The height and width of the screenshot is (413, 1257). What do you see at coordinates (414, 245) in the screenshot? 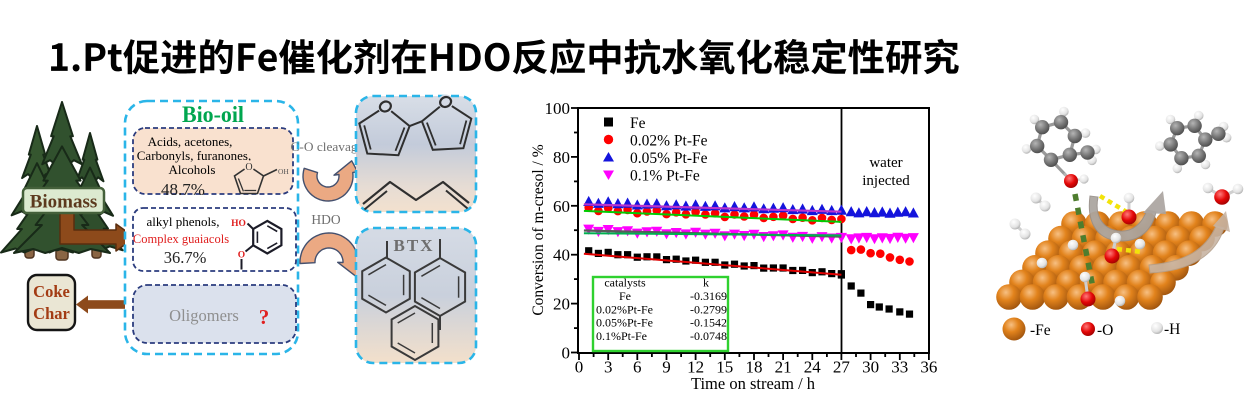
I see `svg-text: BTX` at bounding box center [414, 245].